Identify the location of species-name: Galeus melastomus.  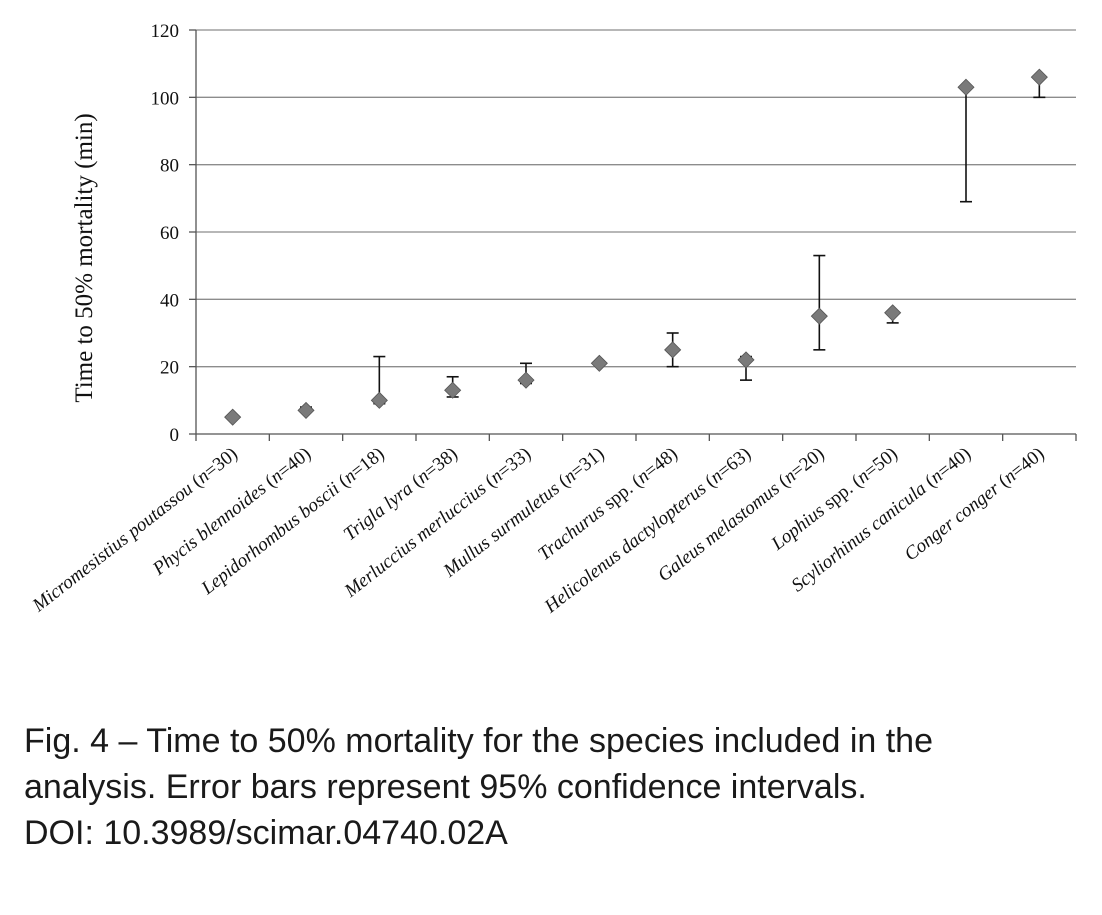
(719, 532).